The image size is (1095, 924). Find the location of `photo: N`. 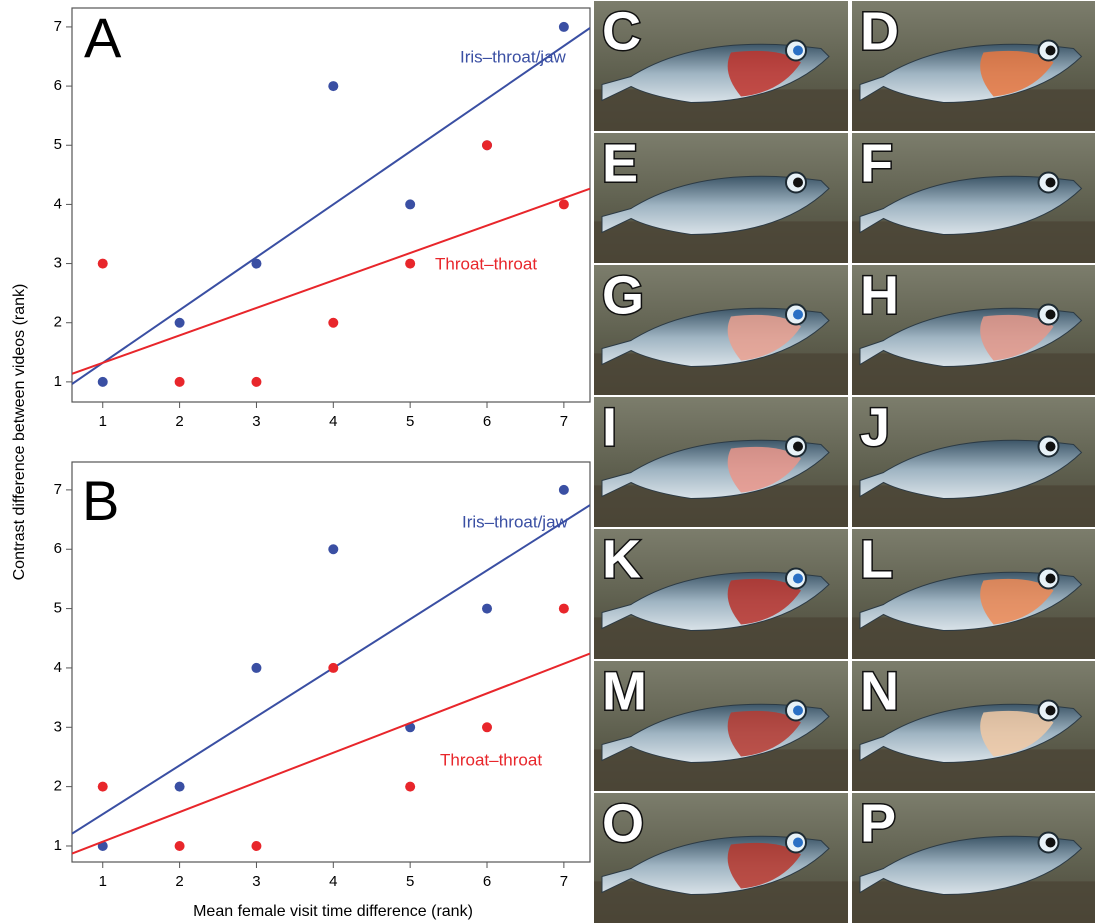

photo: N is located at coordinates (973, 725).